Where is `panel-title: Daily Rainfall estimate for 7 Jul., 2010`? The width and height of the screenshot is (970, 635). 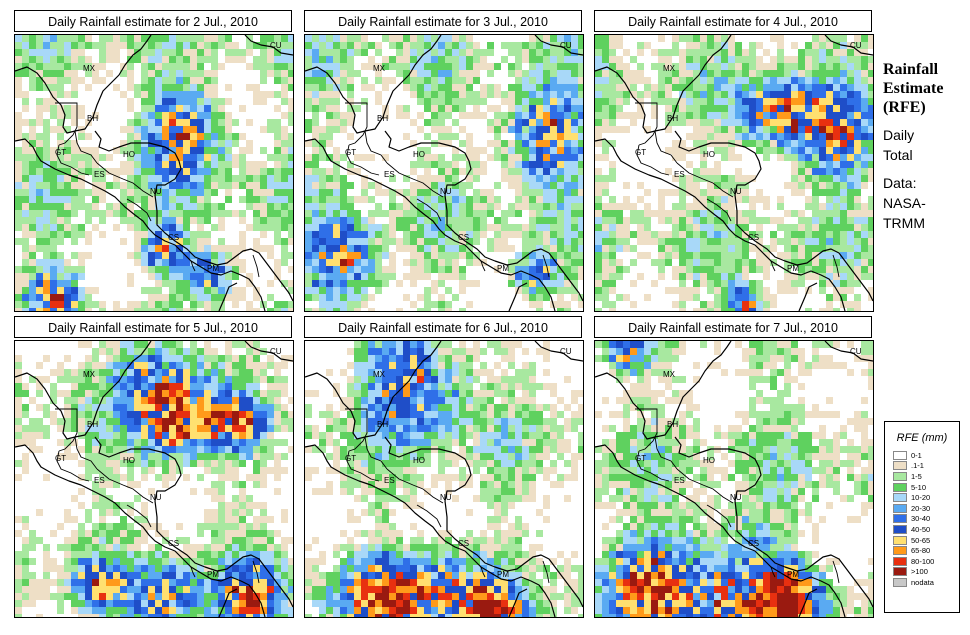 panel-title: Daily Rainfall estimate for 7 Jul., 2010 is located at coordinates (733, 327).